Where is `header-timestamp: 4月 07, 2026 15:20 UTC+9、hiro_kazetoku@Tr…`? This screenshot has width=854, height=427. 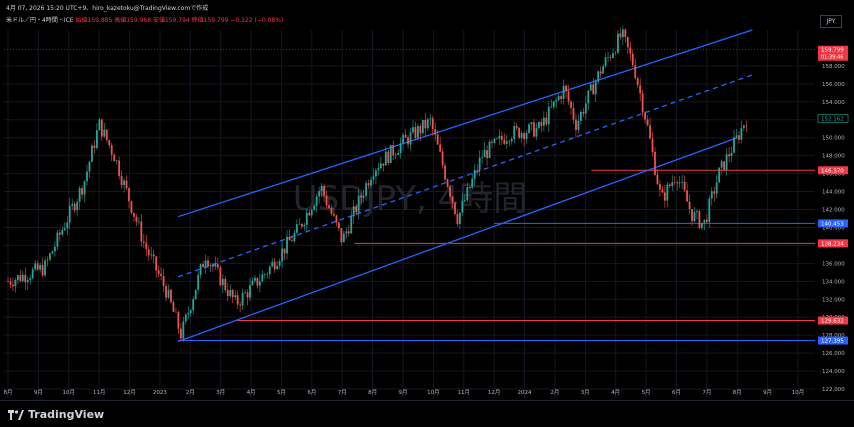 header-timestamp: 4月 07, 2026 15:20 UTC+9、hiro_kazetoku@Tr… is located at coordinates (107, 8).